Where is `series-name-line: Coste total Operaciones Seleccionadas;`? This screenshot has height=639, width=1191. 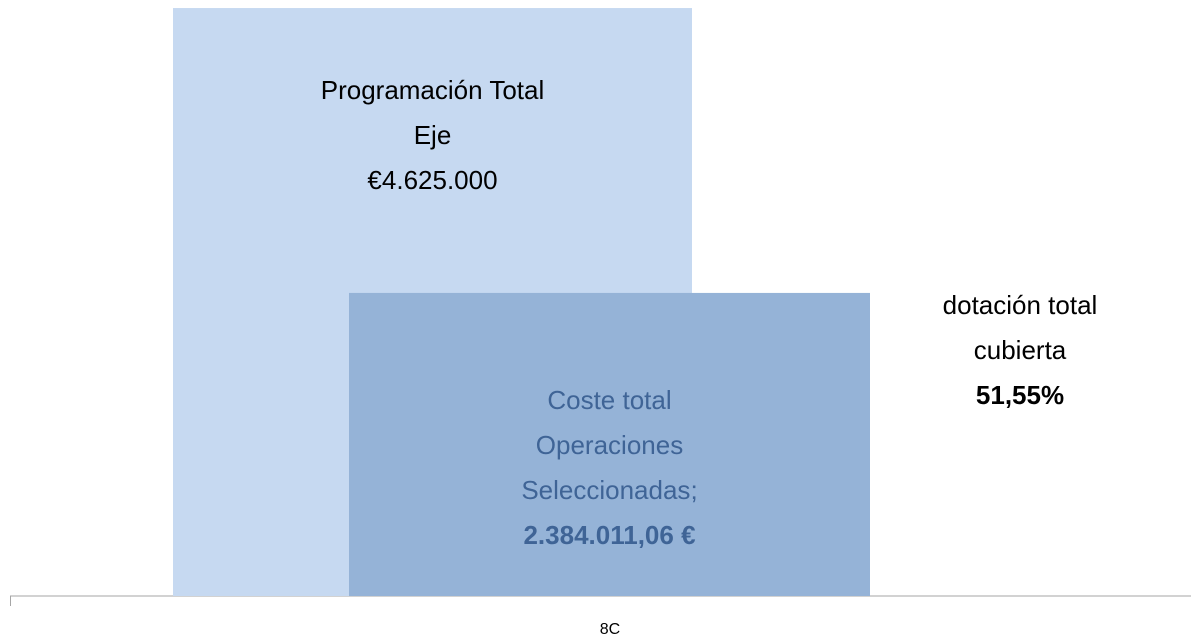 series-name-line: Coste total Operaciones Seleccionadas; is located at coordinates (610, 445).